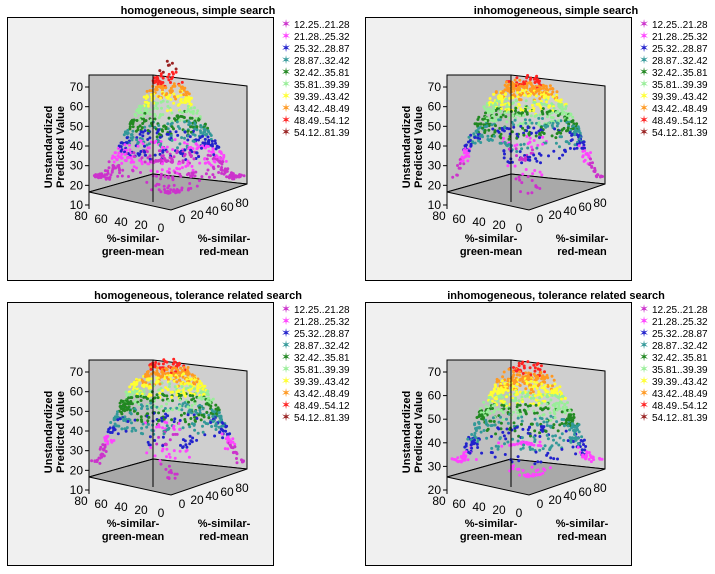  What do you see at coordinates (585, 207) in the screenshot?
I see `y-tick-label: 60` at bounding box center [585, 207].